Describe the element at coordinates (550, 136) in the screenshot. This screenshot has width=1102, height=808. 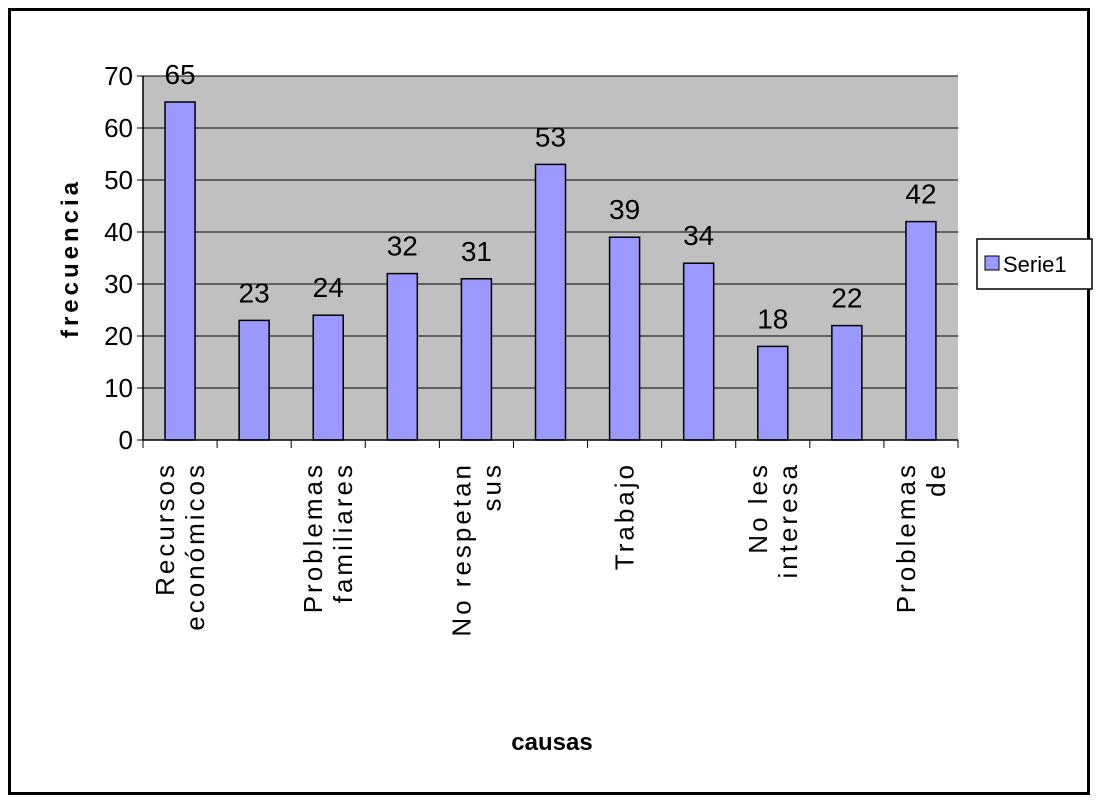
I see `bar-value-label: 53` at that location.